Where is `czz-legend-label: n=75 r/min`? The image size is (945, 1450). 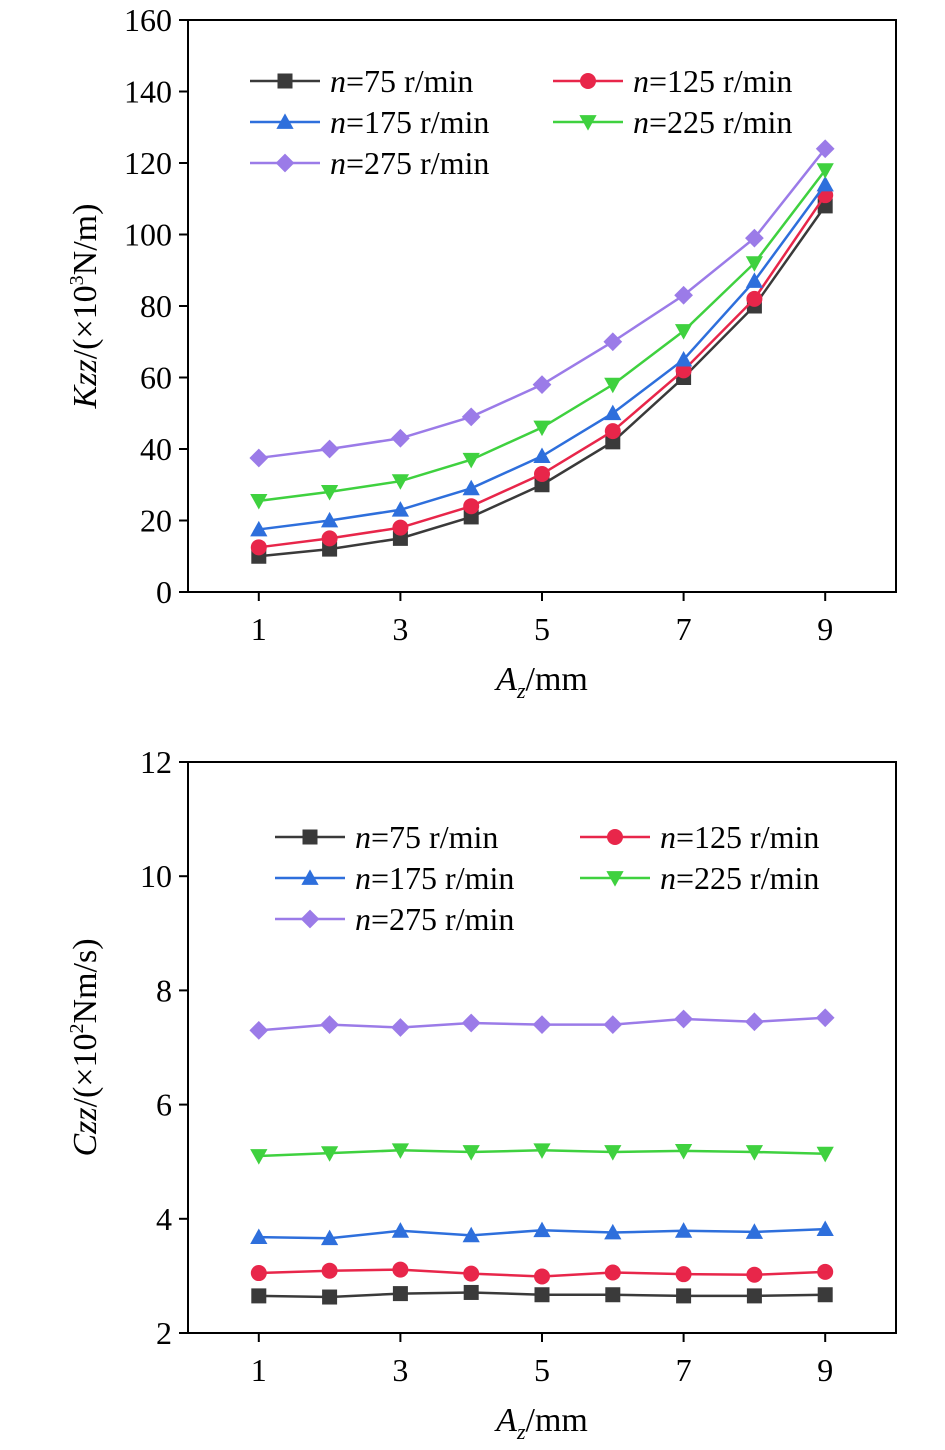 czz-legend-label: n=75 r/min is located at coordinates (426, 837).